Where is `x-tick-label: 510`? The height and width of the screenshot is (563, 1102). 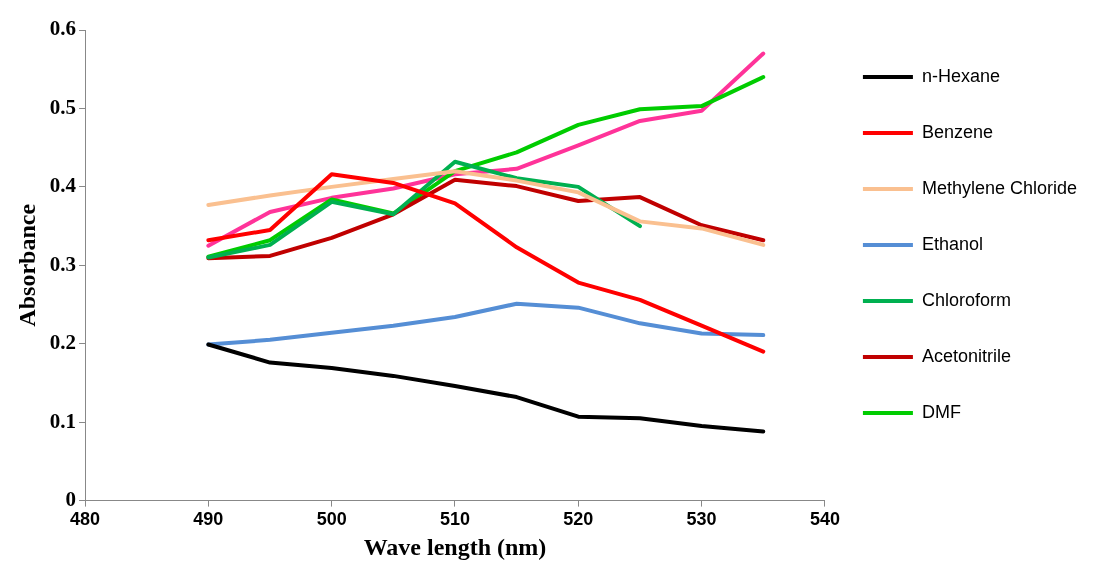 x-tick-label: 510 is located at coordinates (455, 519).